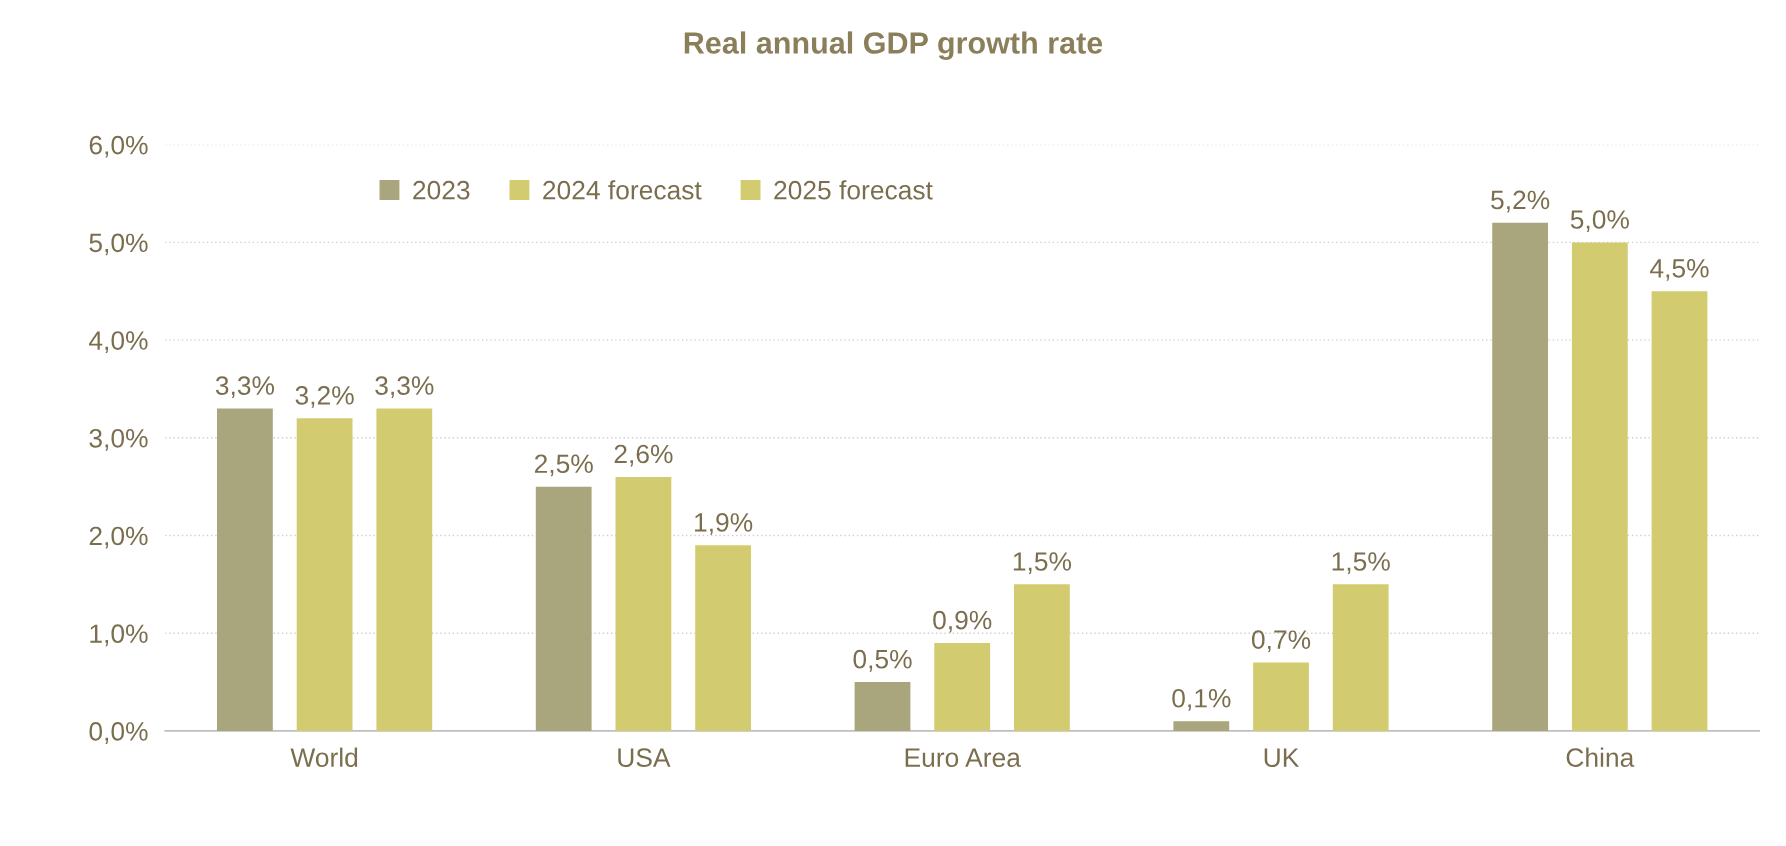 The image size is (1786, 846). Describe the element at coordinates (1679, 270) in the screenshot. I see `data-label: 4,5%` at that location.